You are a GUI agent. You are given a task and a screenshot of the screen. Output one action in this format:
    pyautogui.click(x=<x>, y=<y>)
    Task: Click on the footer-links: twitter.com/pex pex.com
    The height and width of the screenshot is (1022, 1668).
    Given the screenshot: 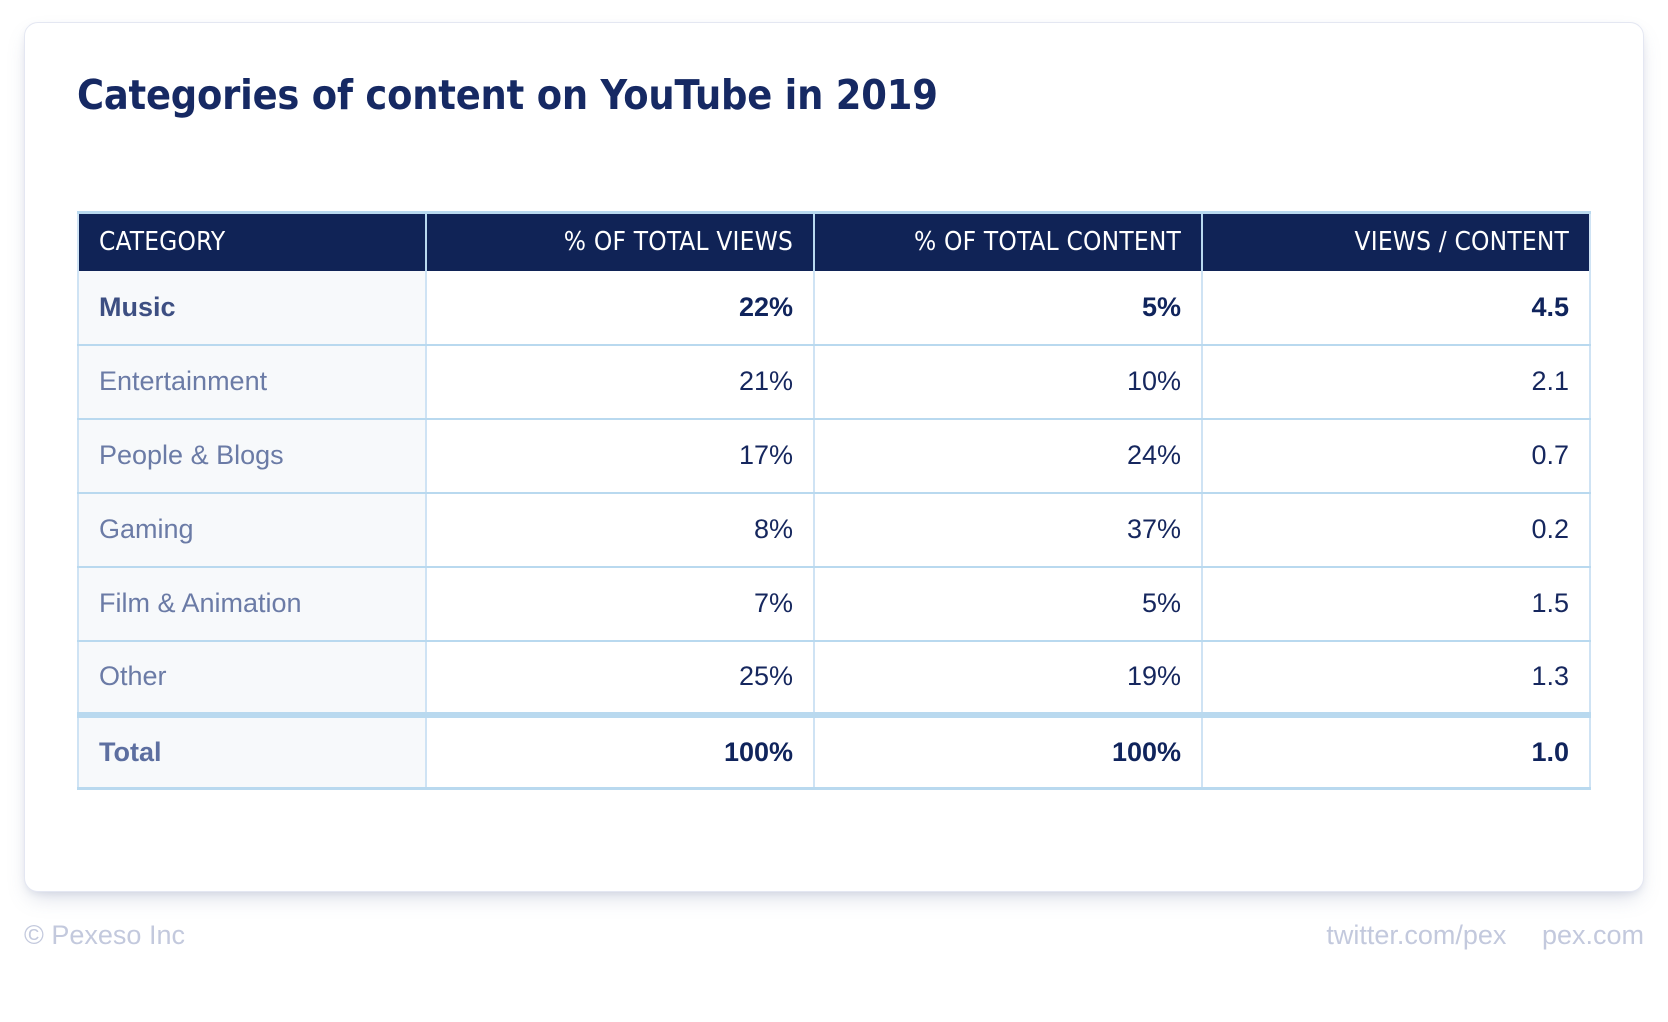 What is the action you would take?
    pyautogui.click(x=1471, y=935)
    